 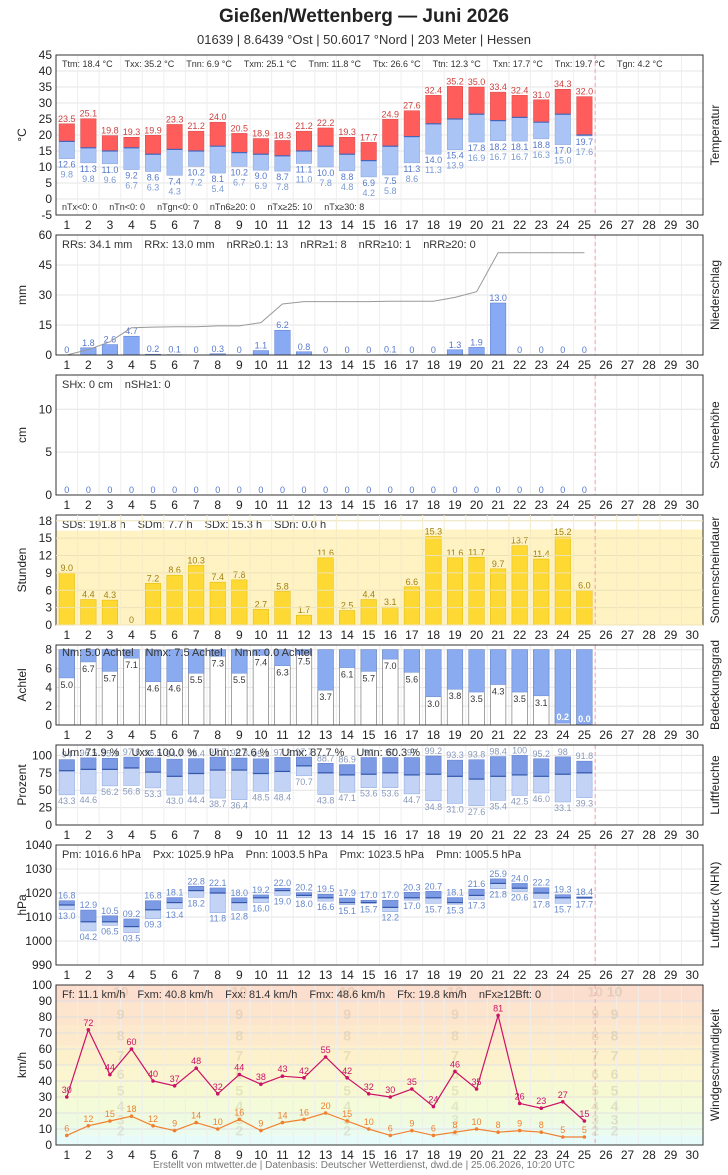 I want to click on y-tick-label: 20, so click(x=46, y=1113).